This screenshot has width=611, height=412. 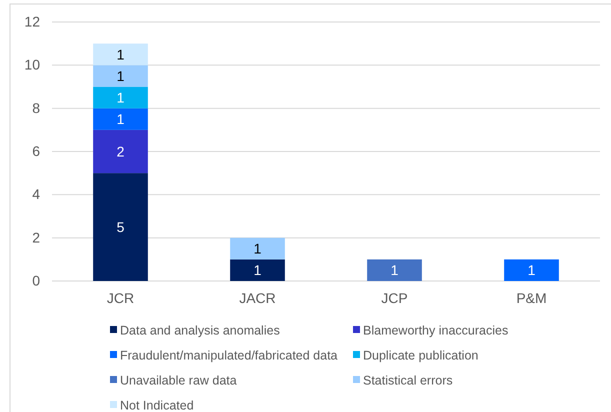 I want to click on y-tick-label: 12, so click(x=32, y=21).